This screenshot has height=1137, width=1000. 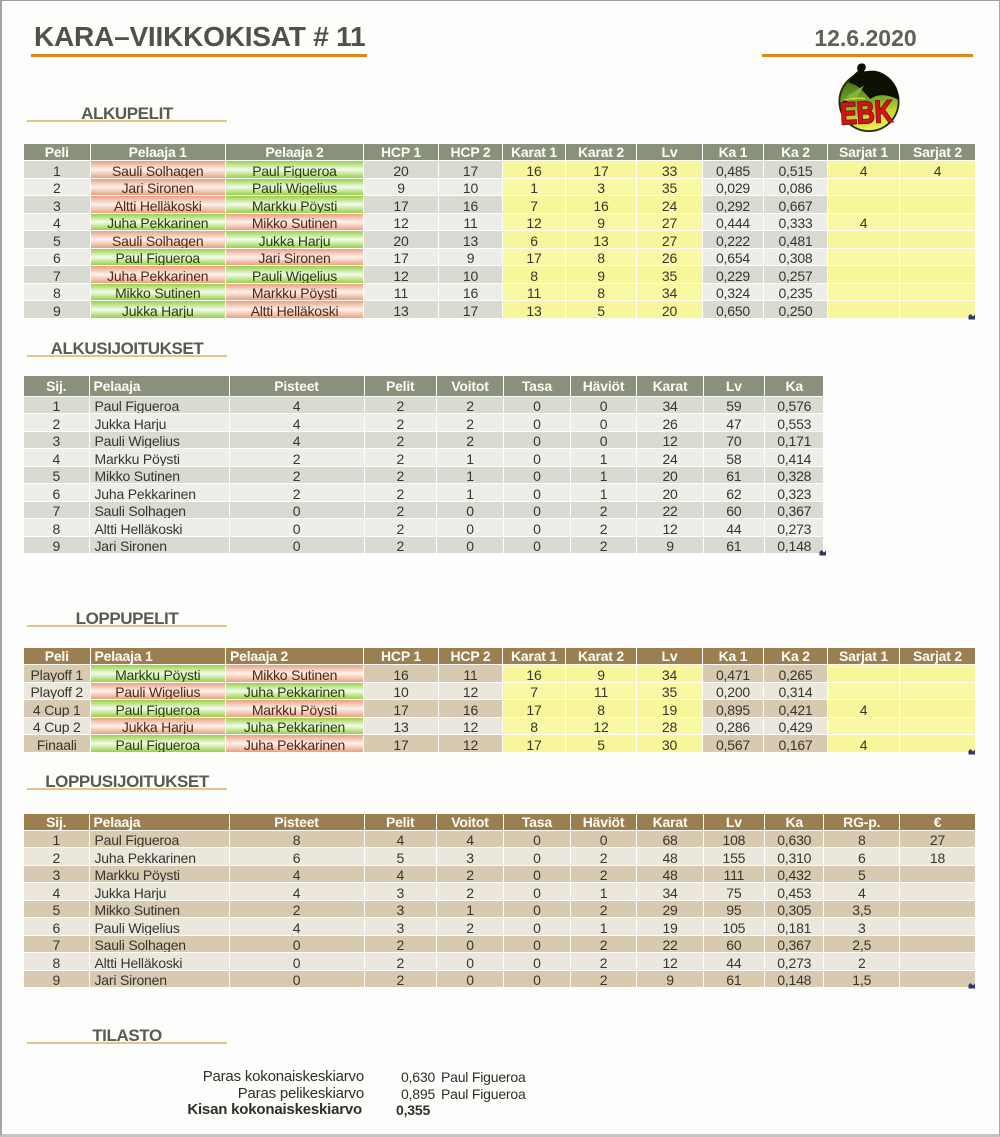 I want to click on svg-text: EBK, so click(x=866, y=112).